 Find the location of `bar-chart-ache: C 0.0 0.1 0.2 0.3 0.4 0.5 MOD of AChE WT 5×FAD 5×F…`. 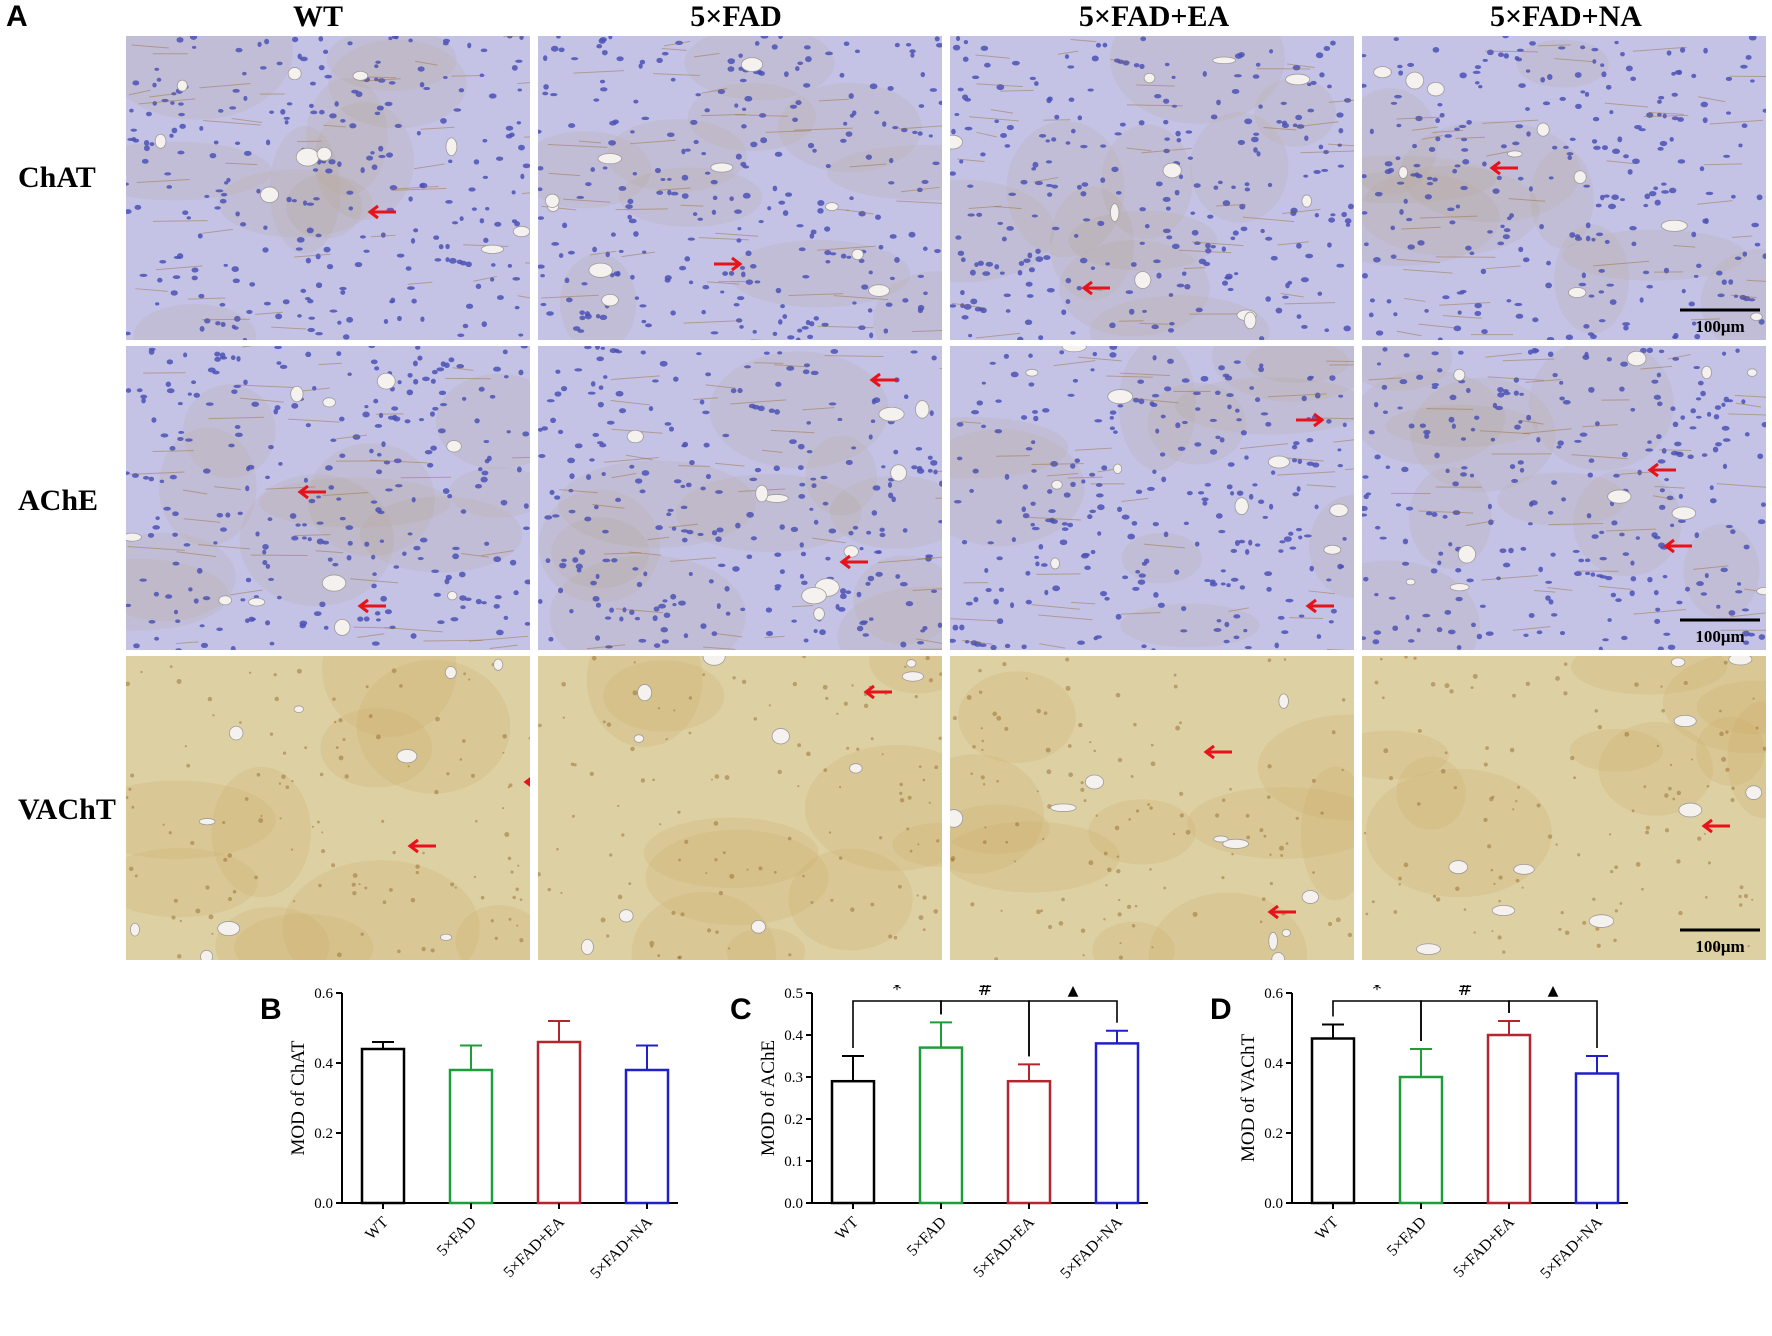

bar-chart-ache: C 0.0 0.1 0.2 0.3 0.4 0.5 MOD of AChE WT 5×FAD 5×F… is located at coordinates (950, 1147).